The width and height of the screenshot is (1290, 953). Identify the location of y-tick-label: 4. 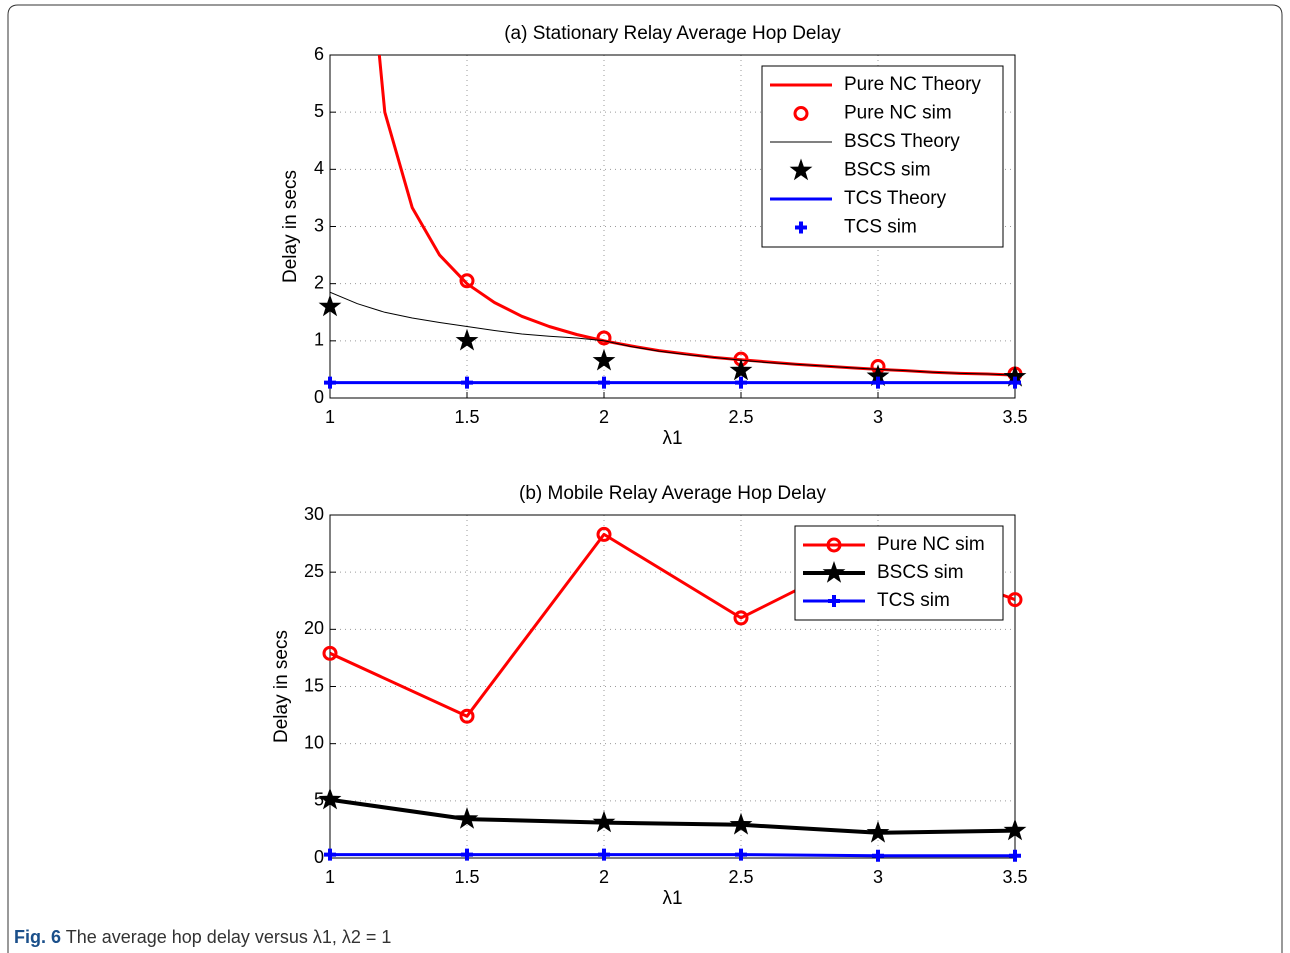
(319, 168).